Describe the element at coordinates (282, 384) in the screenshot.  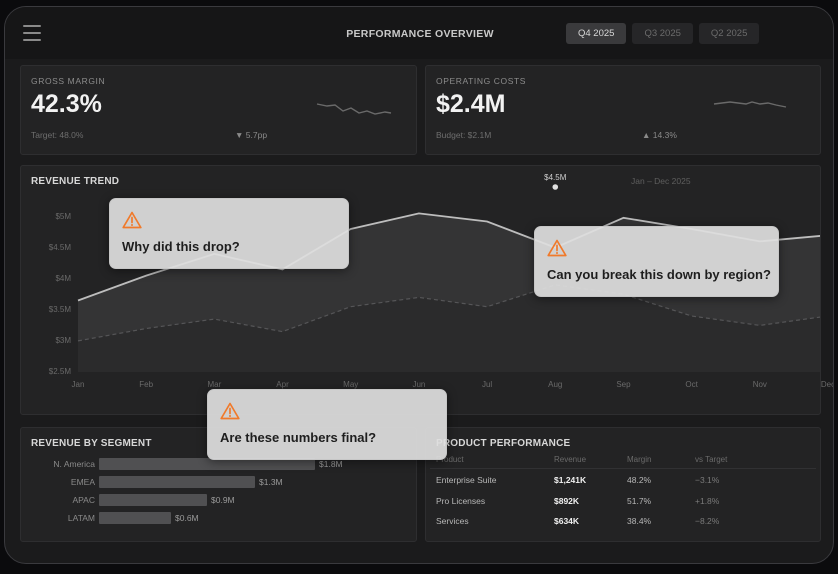
I see `x-tick-label: Apr` at that location.